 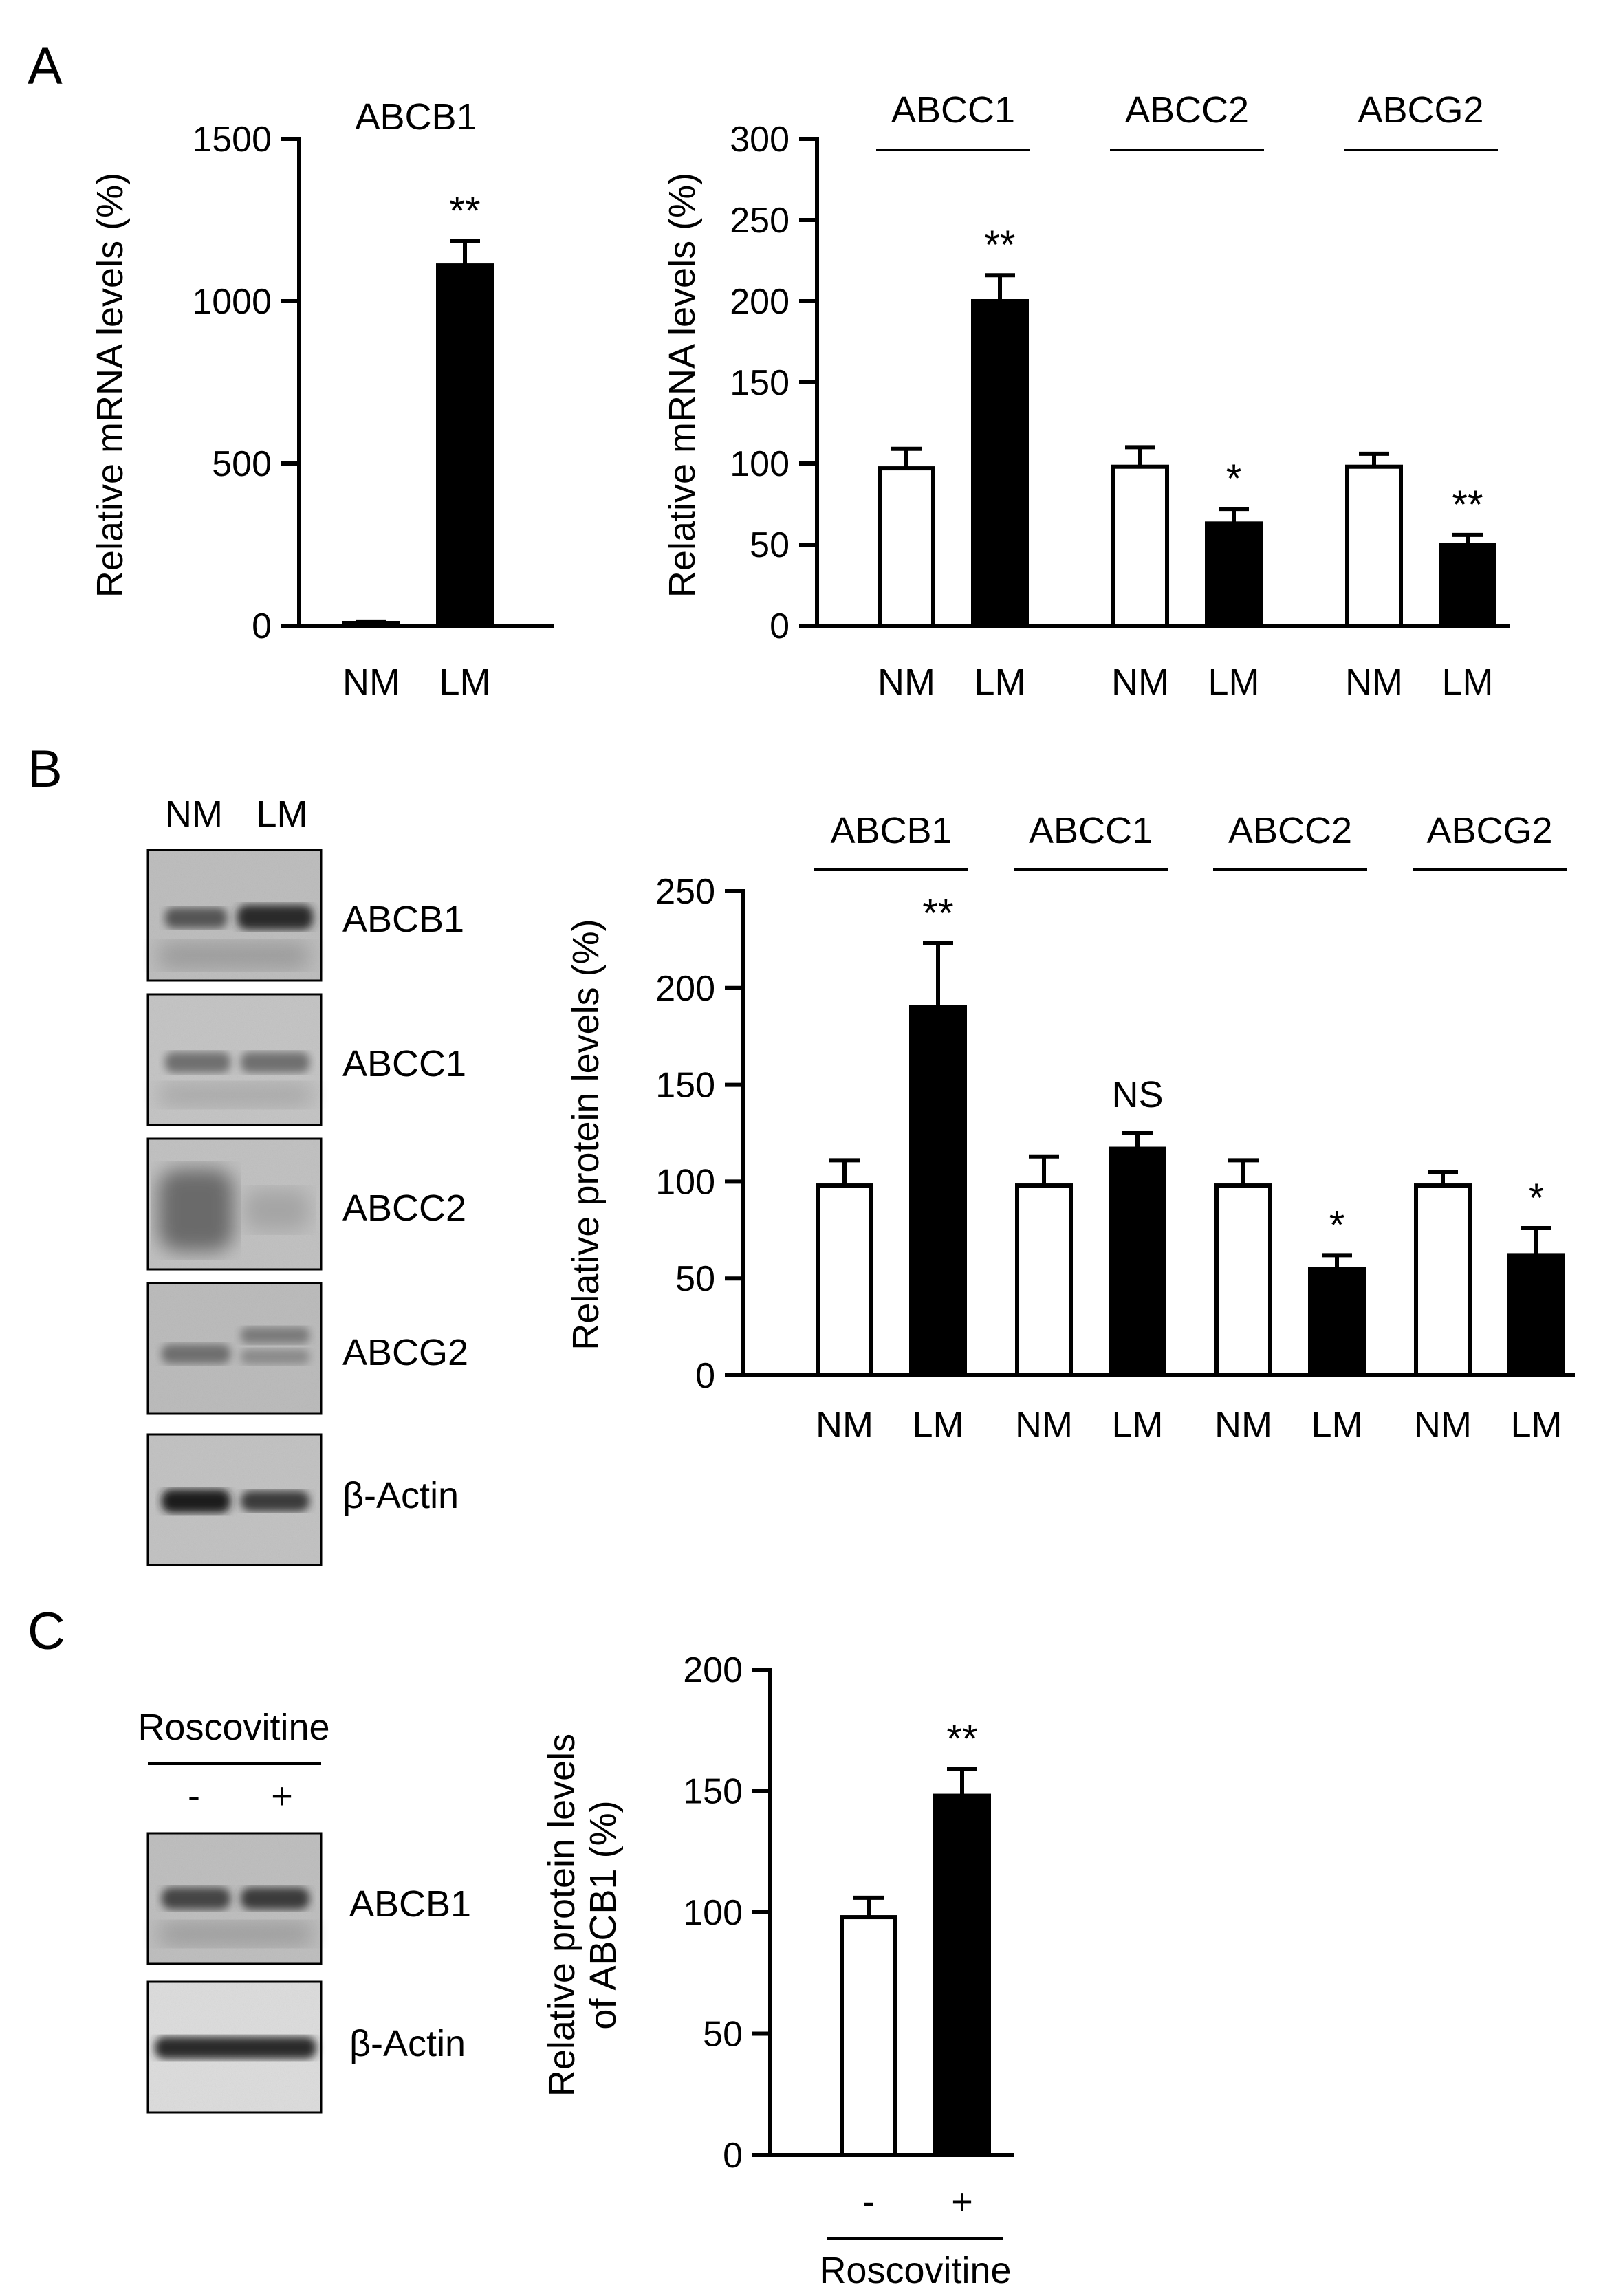 I want to click on blot-b-lane-nm: NM, so click(x=194, y=814).